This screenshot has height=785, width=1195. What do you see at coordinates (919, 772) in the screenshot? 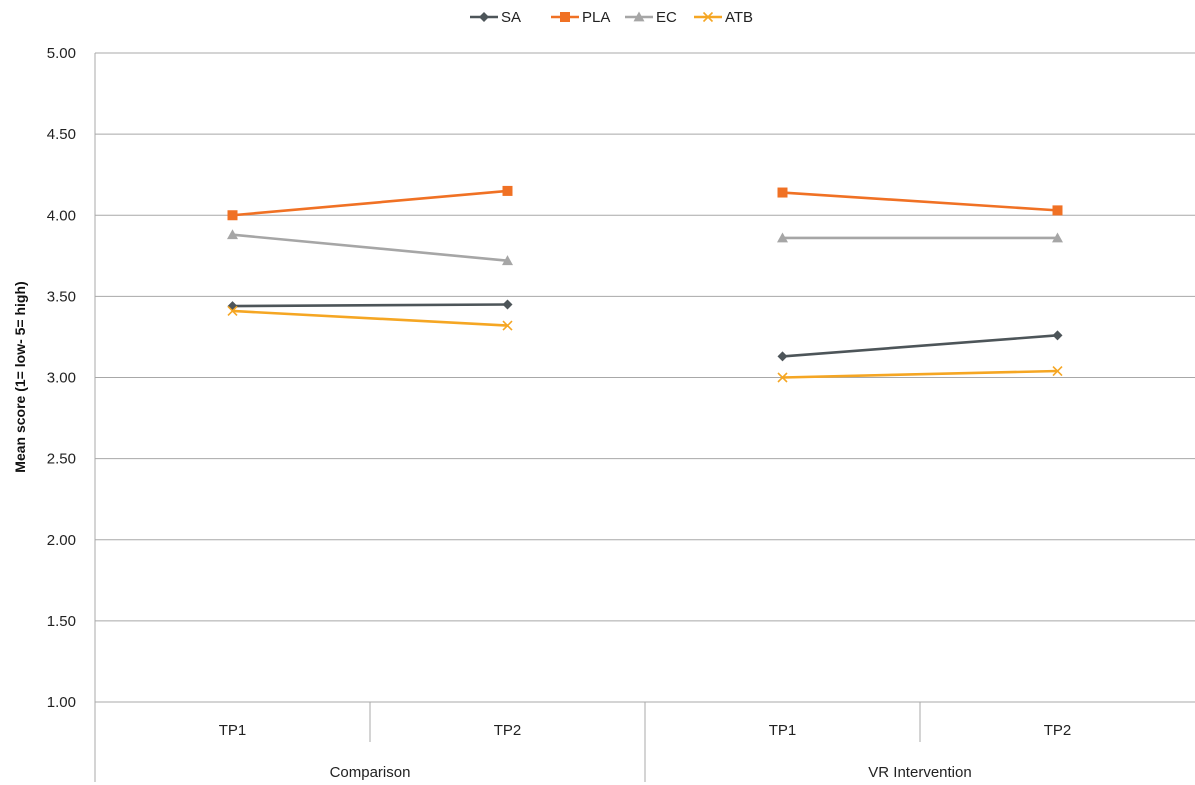
I see `x-group-label: VR Intervention` at bounding box center [919, 772].